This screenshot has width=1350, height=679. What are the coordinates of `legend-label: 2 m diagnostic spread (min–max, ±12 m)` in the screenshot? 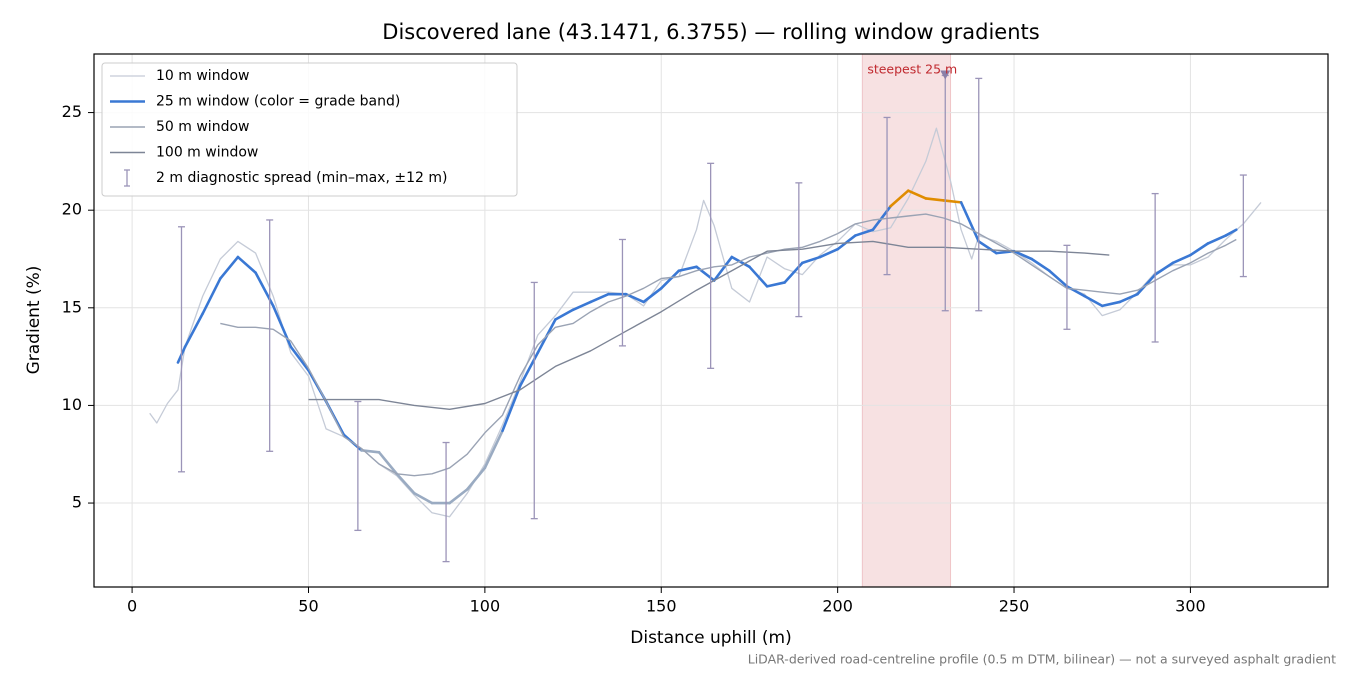 It's located at (301, 178).